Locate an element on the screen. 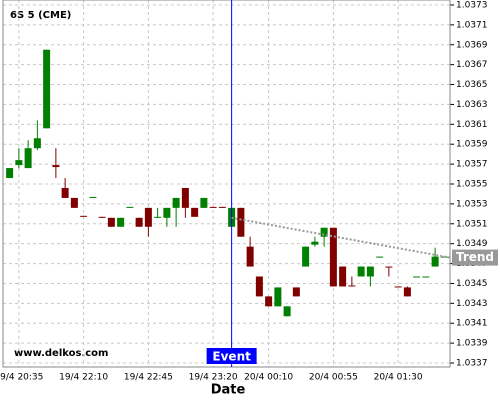 The width and height of the screenshot is (500, 400). x-tick-label: 19/4 22:10 is located at coordinates (83, 378).